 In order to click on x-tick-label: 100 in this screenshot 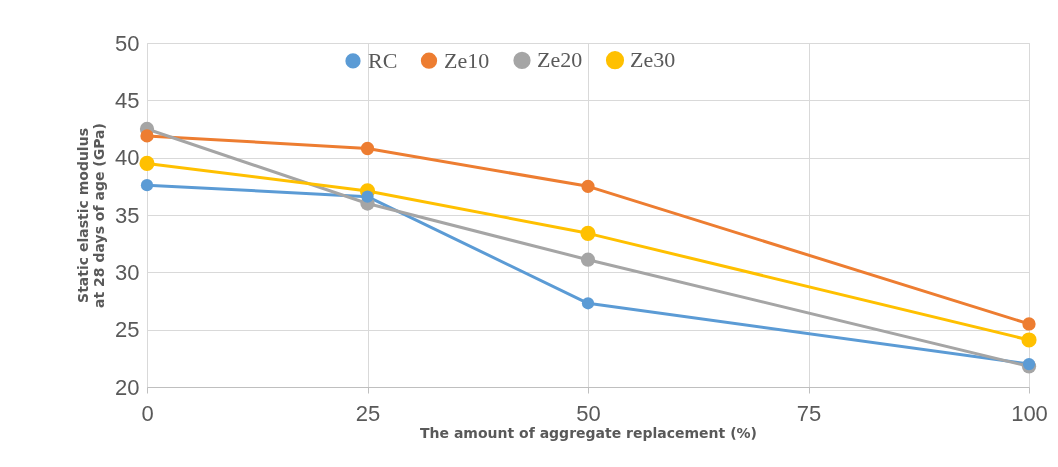, I will do `click(1029, 413)`.